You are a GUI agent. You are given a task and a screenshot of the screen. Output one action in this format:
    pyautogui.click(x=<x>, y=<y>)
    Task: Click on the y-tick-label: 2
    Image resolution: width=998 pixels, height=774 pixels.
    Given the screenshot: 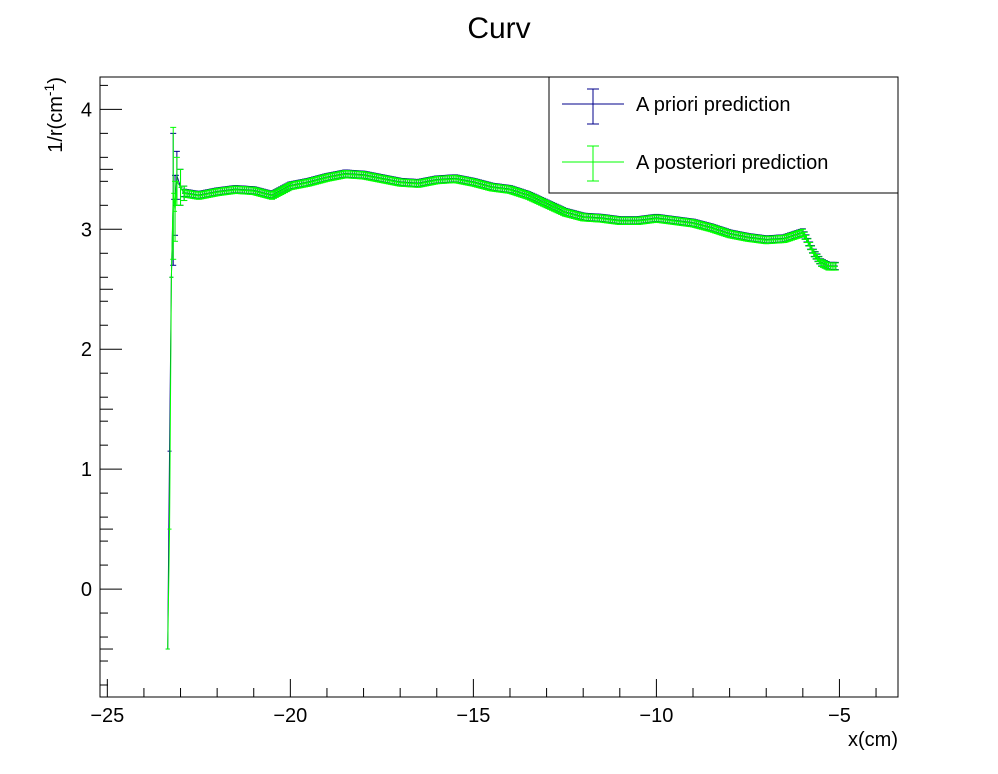 What is the action you would take?
    pyautogui.click(x=86, y=350)
    